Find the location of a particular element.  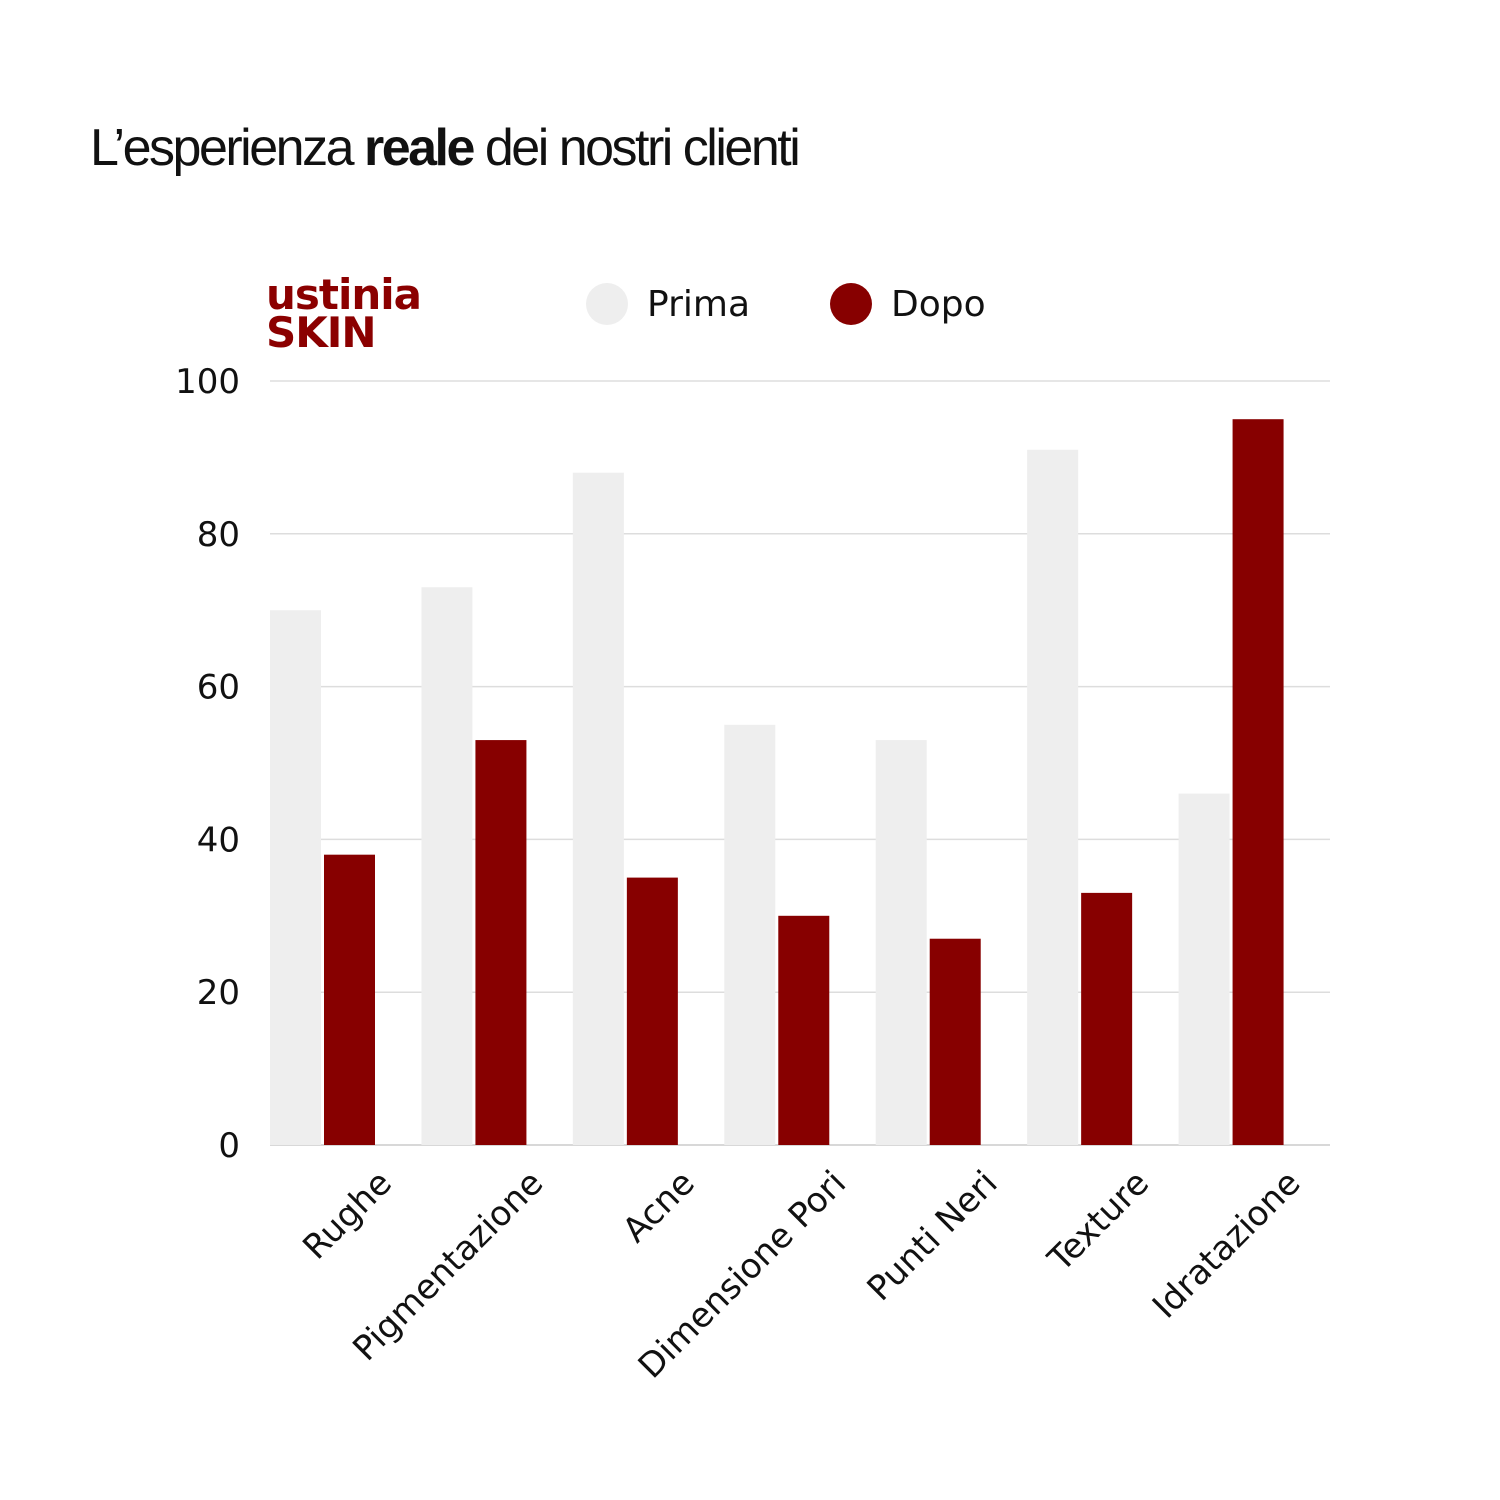

y-tick-label: 80 is located at coordinates (218, 535).